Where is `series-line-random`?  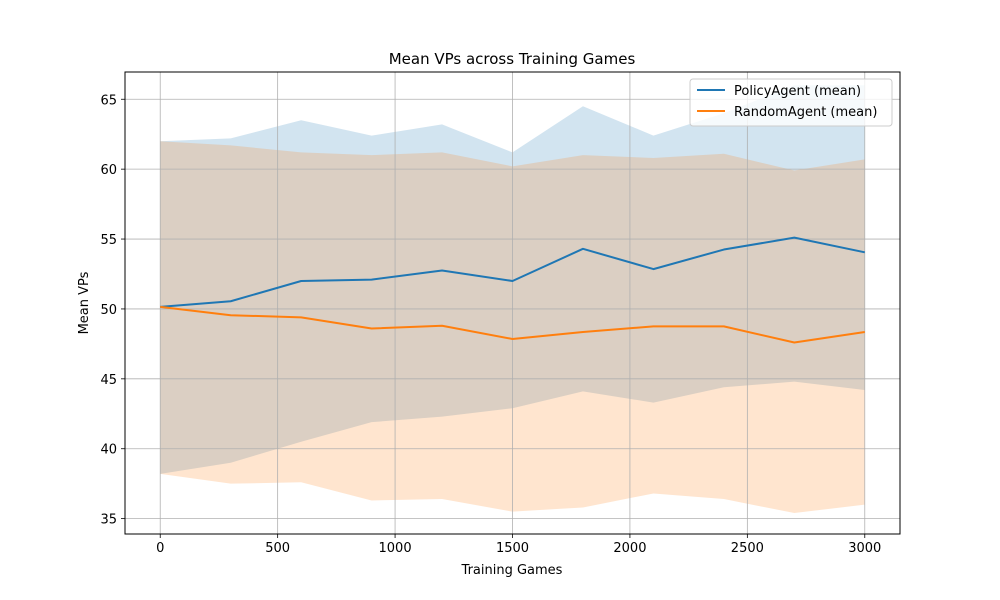
series-line-random is located at coordinates (512, 324).